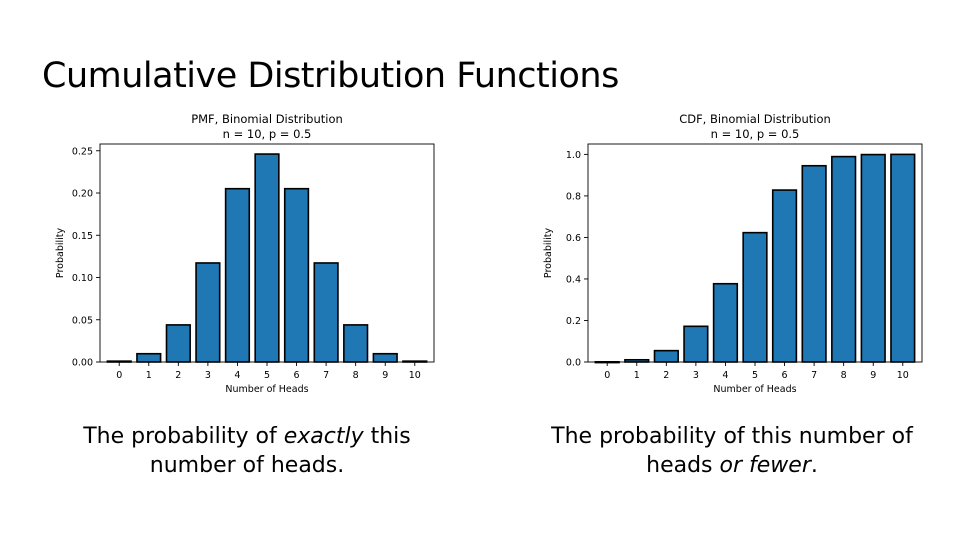 The width and height of the screenshot is (960, 540). What do you see at coordinates (82, 320) in the screenshot?
I see `pmf-y-tick-label: 0.05` at bounding box center [82, 320].